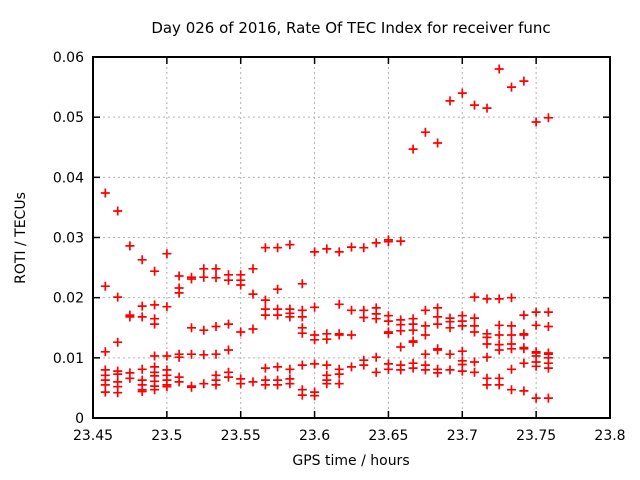 The height and width of the screenshot is (480, 640). I want to click on x-tick-label: 23.6, so click(314, 436).